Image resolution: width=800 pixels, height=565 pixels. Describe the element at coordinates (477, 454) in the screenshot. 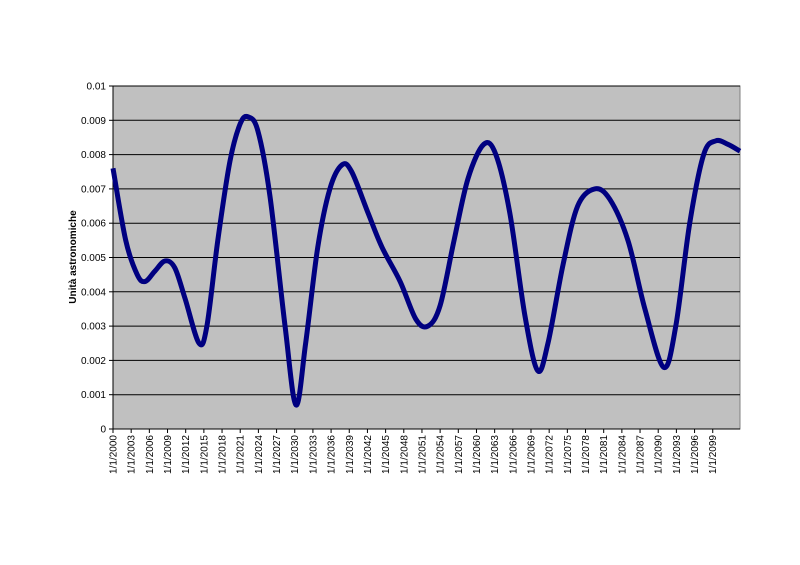

I see `x-tick-label: 1/1/2060` at that location.